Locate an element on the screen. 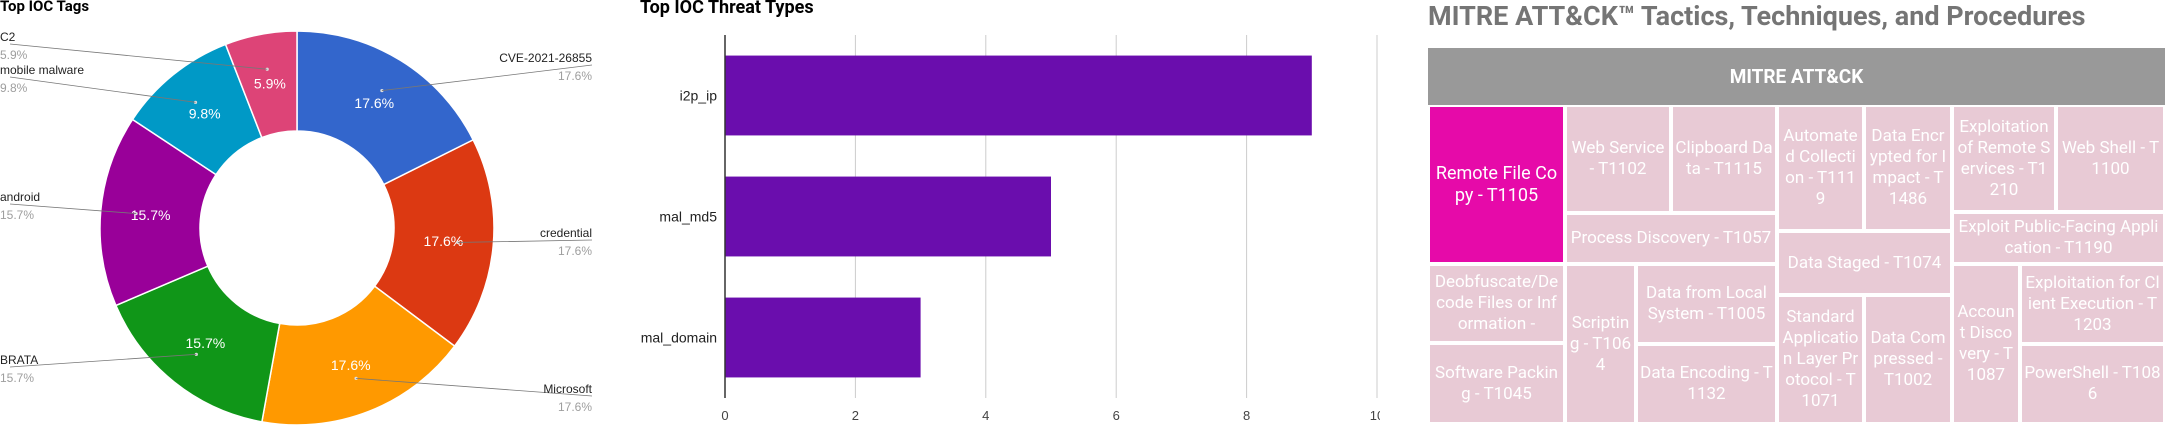 This screenshot has height=427, width=2165. bar-category-label: mal_domain is located at coordinates (679, 338).